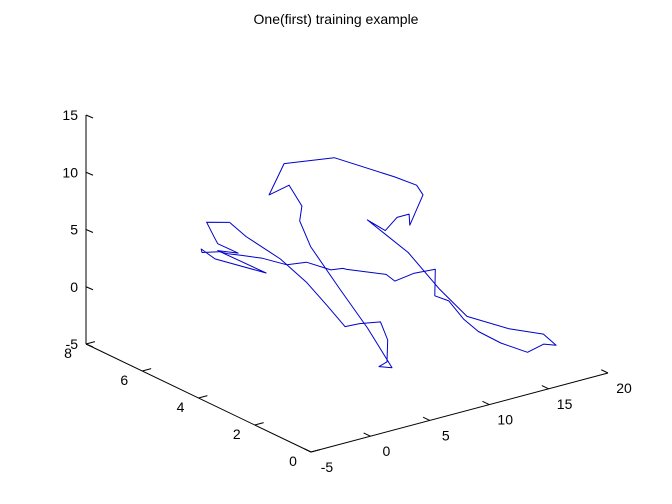 The image size is (672, 504). Describe the element at coordinates (70, 115) in the screenshot. I see `z-tick-label: 15` at that location.